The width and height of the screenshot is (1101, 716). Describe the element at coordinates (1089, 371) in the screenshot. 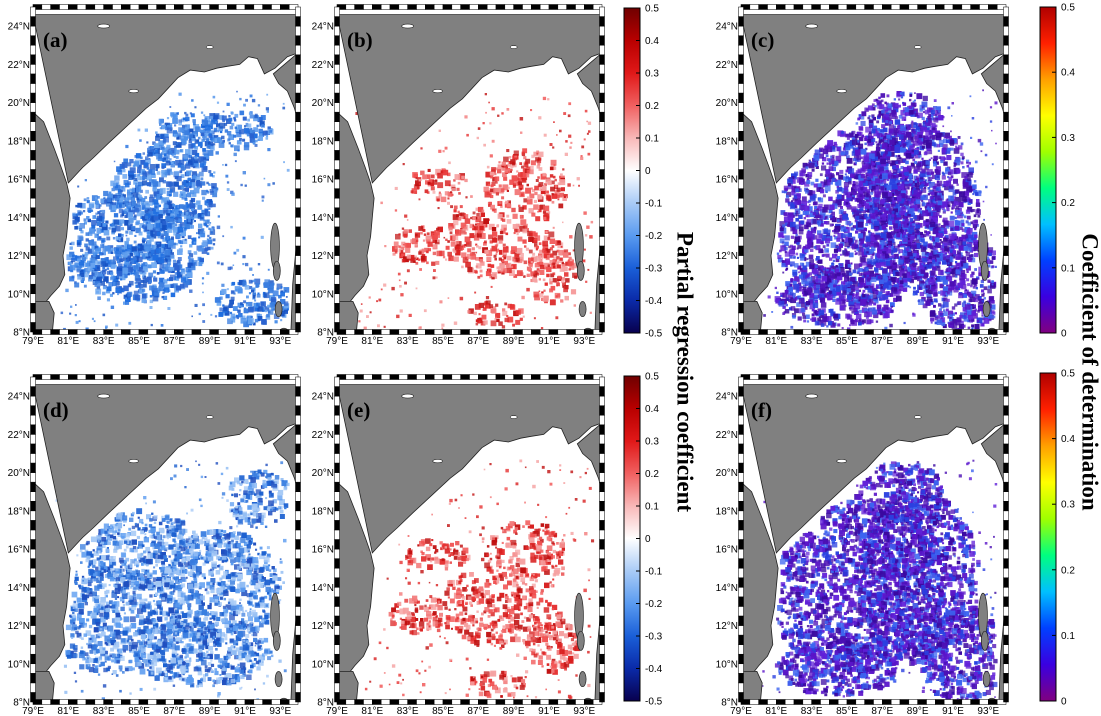

I see `colorbar-determination-title: Coefficient of determination` at that location.